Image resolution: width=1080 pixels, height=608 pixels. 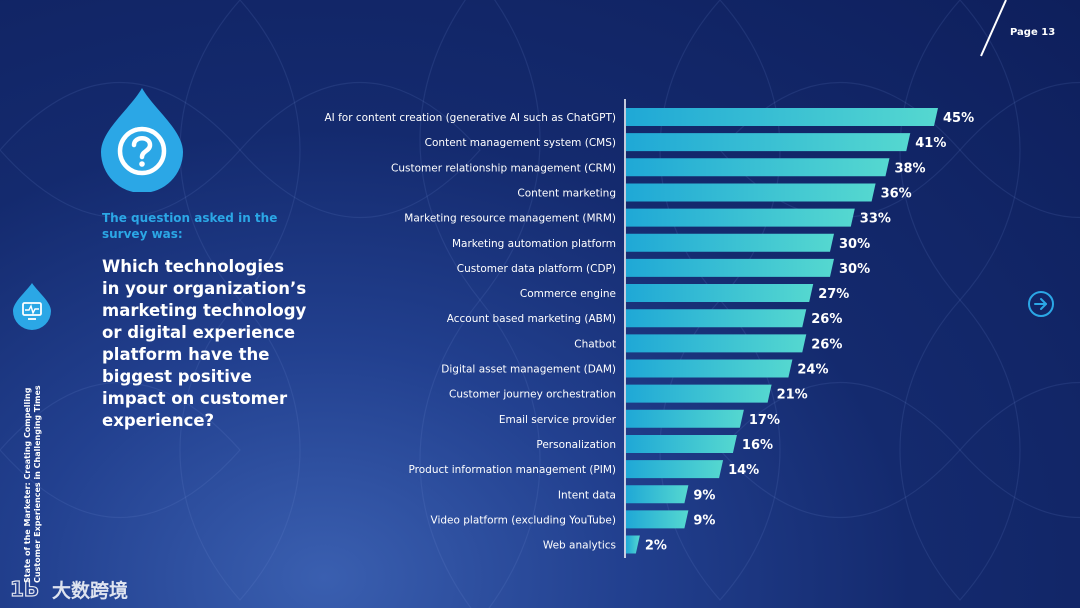 What do you see at coordinates (792, 395) in the screenshot?
I see `bar-value-label: 21%` at bounding box center [792, 395].